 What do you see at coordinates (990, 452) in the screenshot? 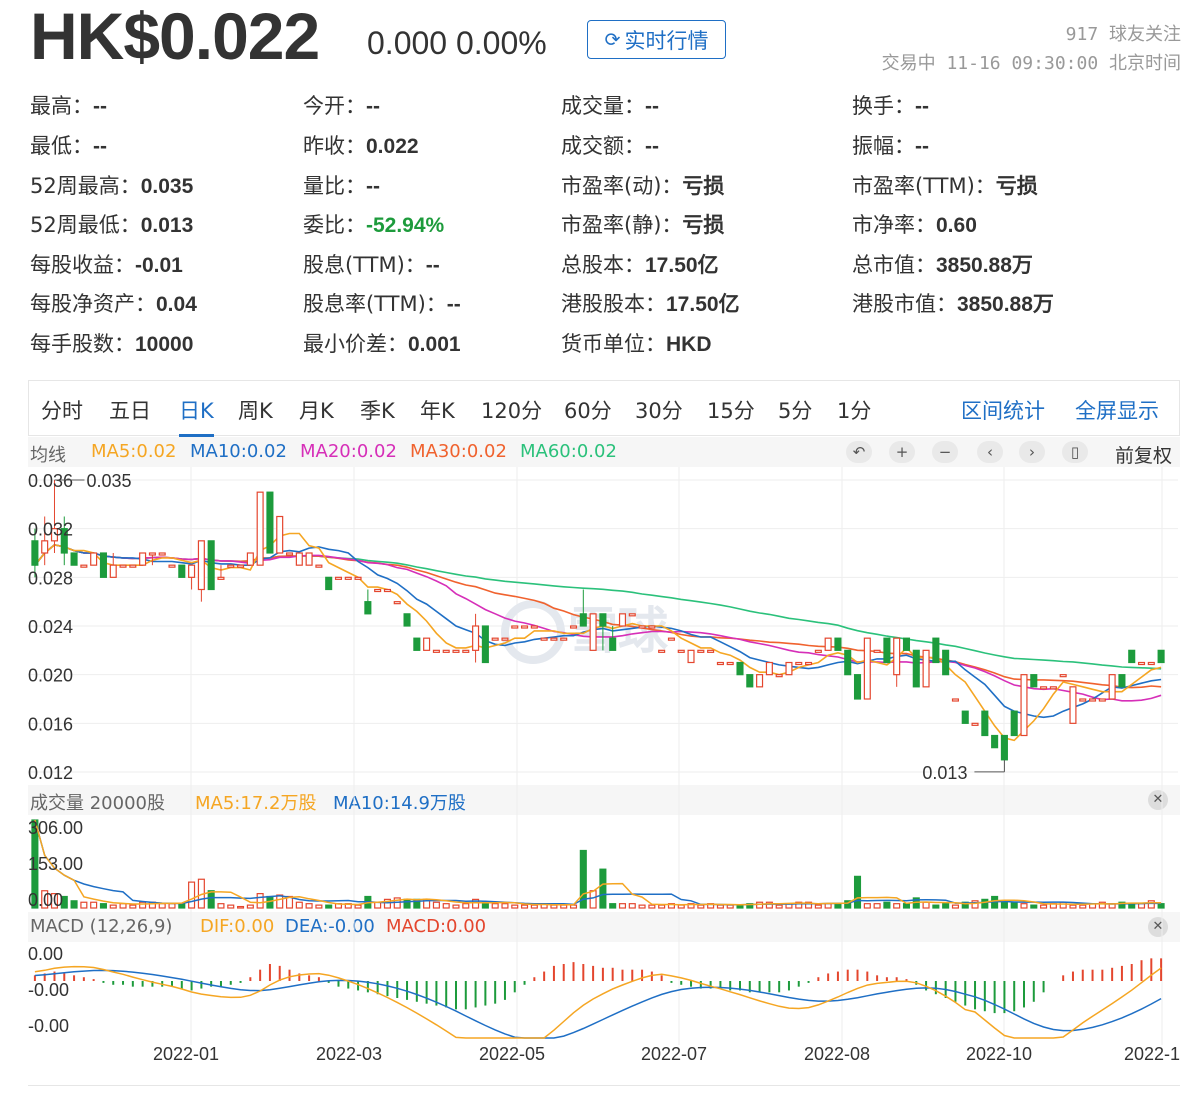
I see `chevron-left-icon: ‹` at bounding box center [990, 452].